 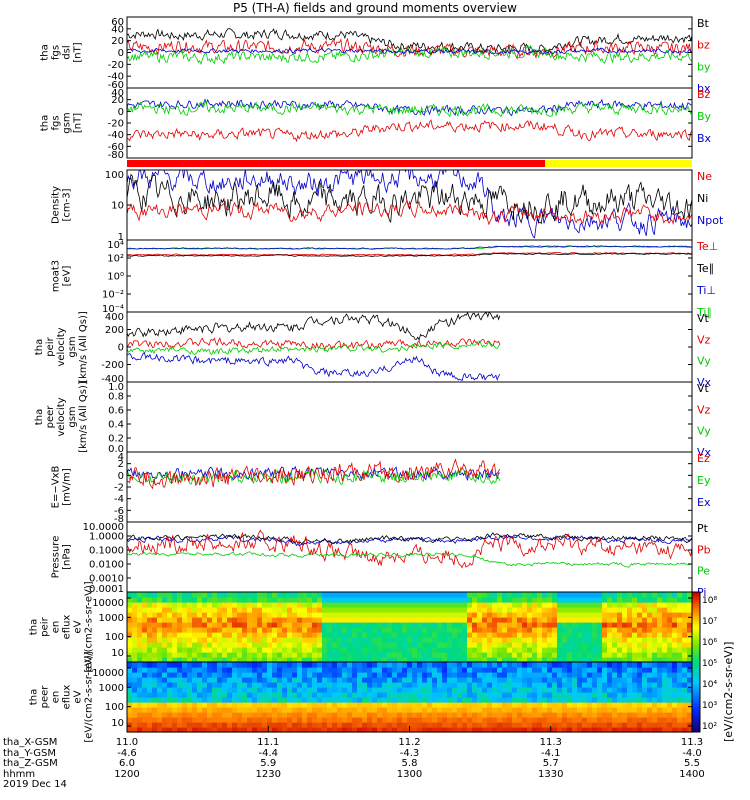 What do you see at coordinates (116, 124) in the screenshot?
I see `fgs_gsm-ytick-label: -20` at bounding box center [116, 124].